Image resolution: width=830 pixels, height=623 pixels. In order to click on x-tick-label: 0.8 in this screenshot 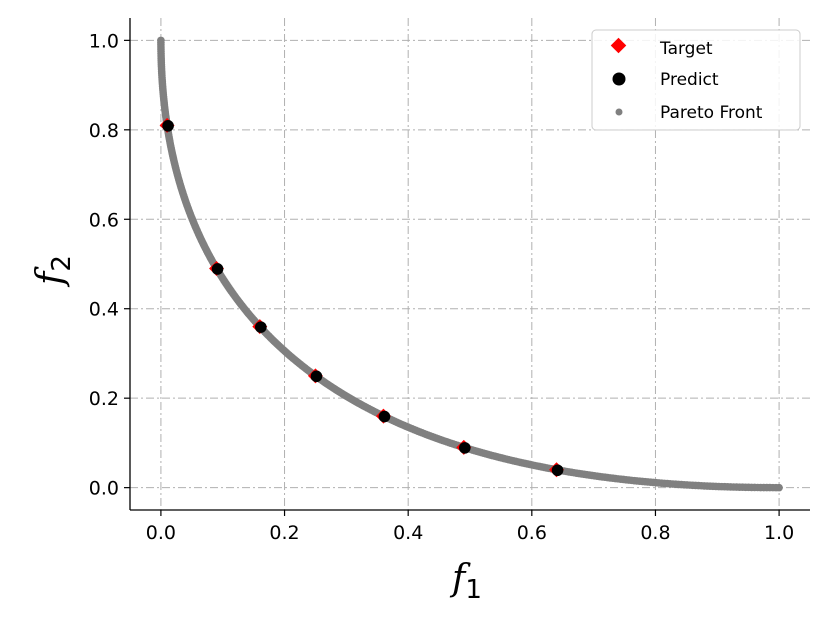, I will do `click(655, 533)`.